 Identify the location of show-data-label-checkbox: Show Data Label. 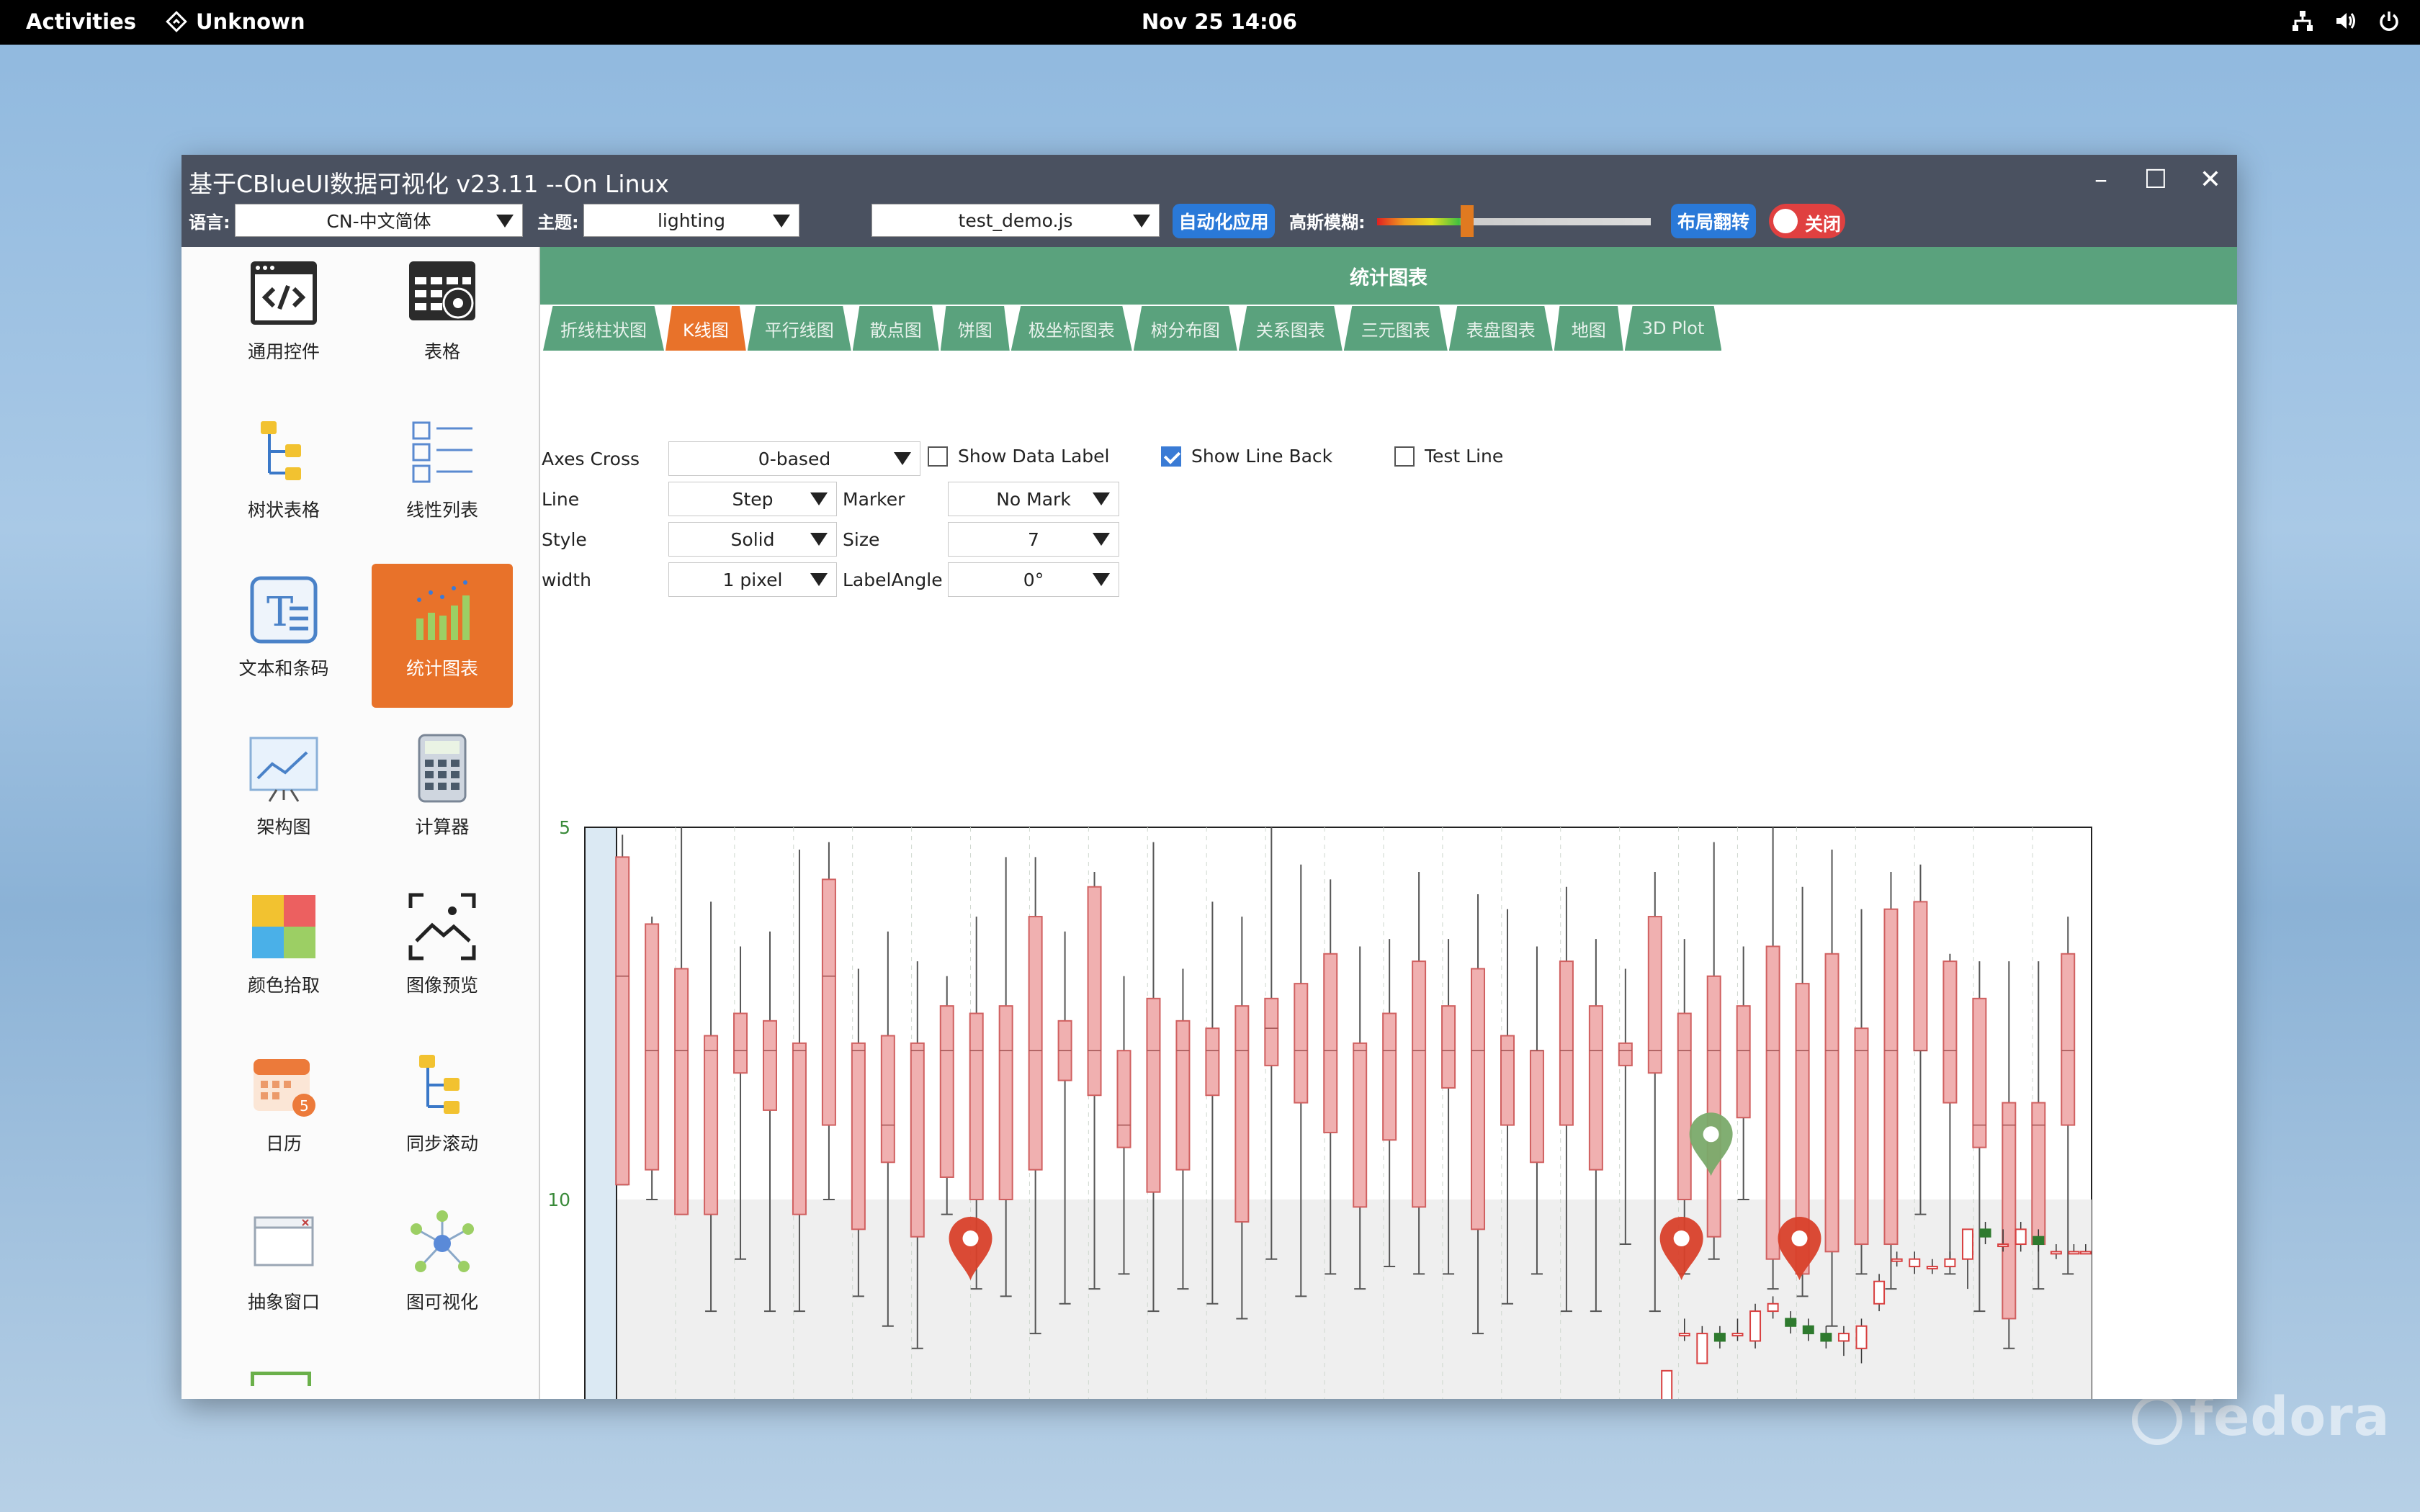
(1019, 456).